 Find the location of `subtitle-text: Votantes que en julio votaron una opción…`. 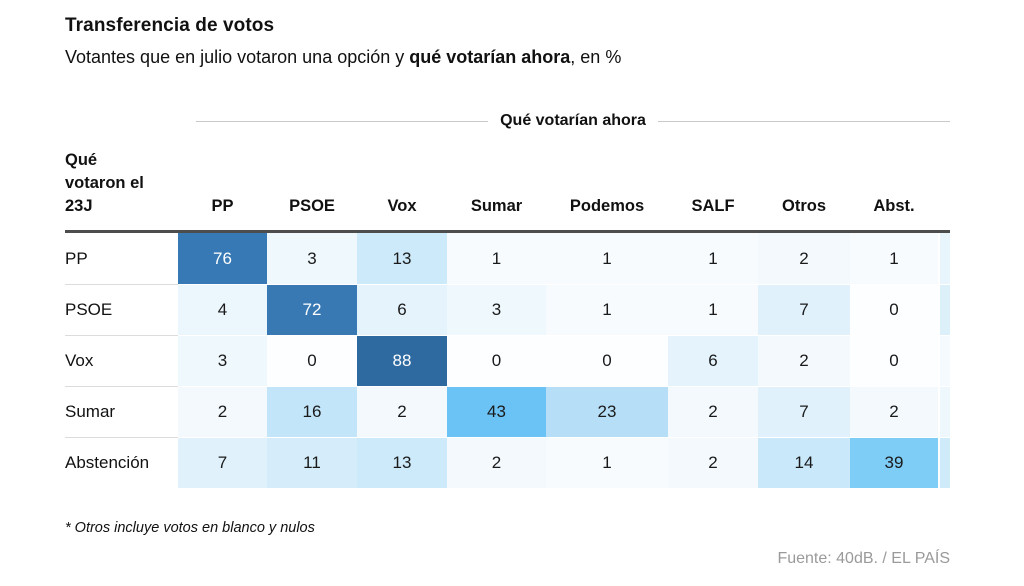

subtitle-text: Votantes que en julio votaron una opción… is located at coordinates (237, 57).